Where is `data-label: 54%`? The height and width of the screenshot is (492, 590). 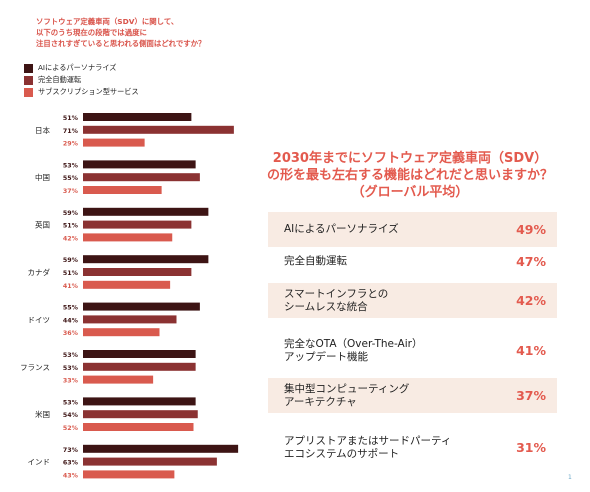 data-label: 54% is located at coordinates (71, 415).